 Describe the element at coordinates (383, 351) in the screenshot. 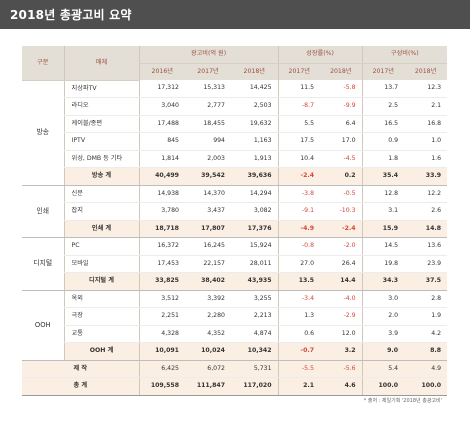

I see `cell-share-2017: 9.0` at that location.